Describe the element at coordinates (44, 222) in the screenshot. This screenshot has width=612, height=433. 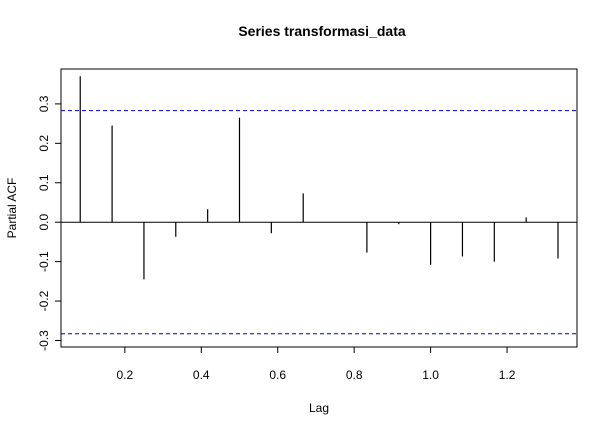
I see `y-tick-label: 0.0` at that location.